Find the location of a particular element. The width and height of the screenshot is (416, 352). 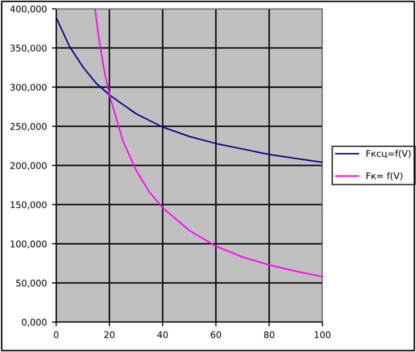

y-tick-label: 50,000 is located at coordinates (31, 284).